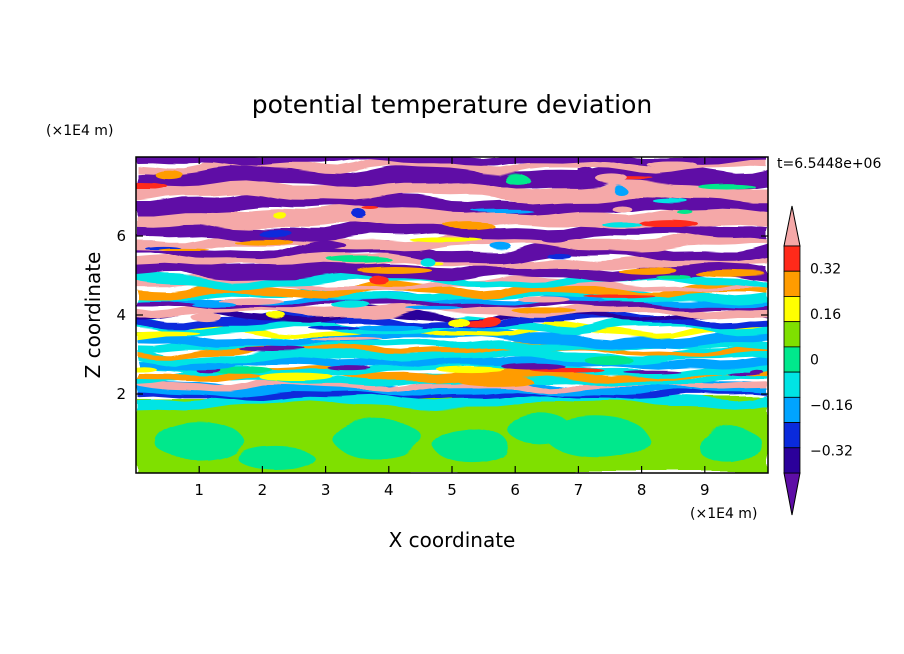  What do you see at coordinates (705, 490) in the screenshot?
I see `x-tick-label: 9` at bounding box center [705, 490].